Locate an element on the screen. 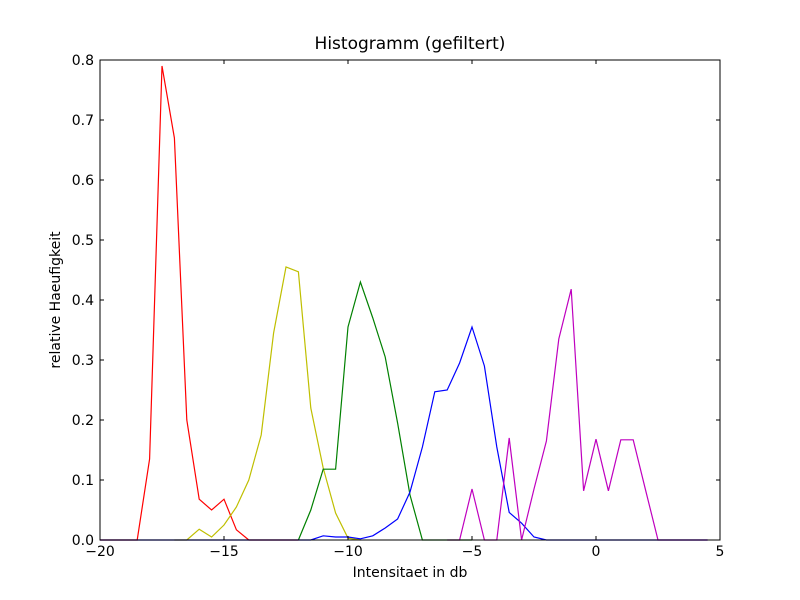 The height and width of the screenshot is (600, 800). x-tick-label: −5 is located at coordinates (472, 552).